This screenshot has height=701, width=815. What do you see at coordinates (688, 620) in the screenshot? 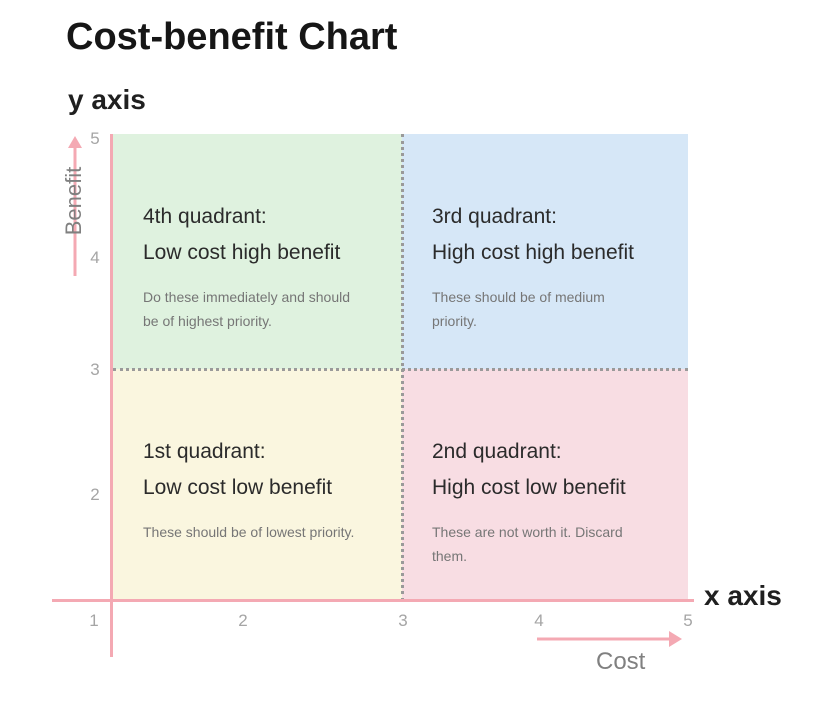
I see `x-tick-5: 5` at bounding box center [688, 620].